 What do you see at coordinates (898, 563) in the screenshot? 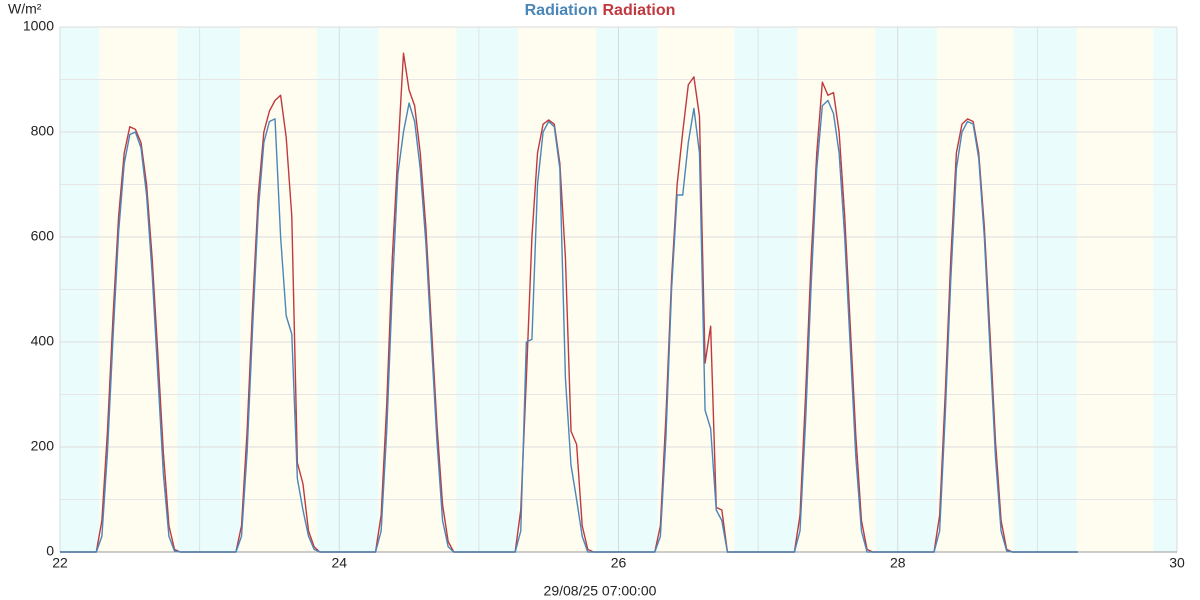
I see `x-tick-label: 28` at bounding box center [898, 563].